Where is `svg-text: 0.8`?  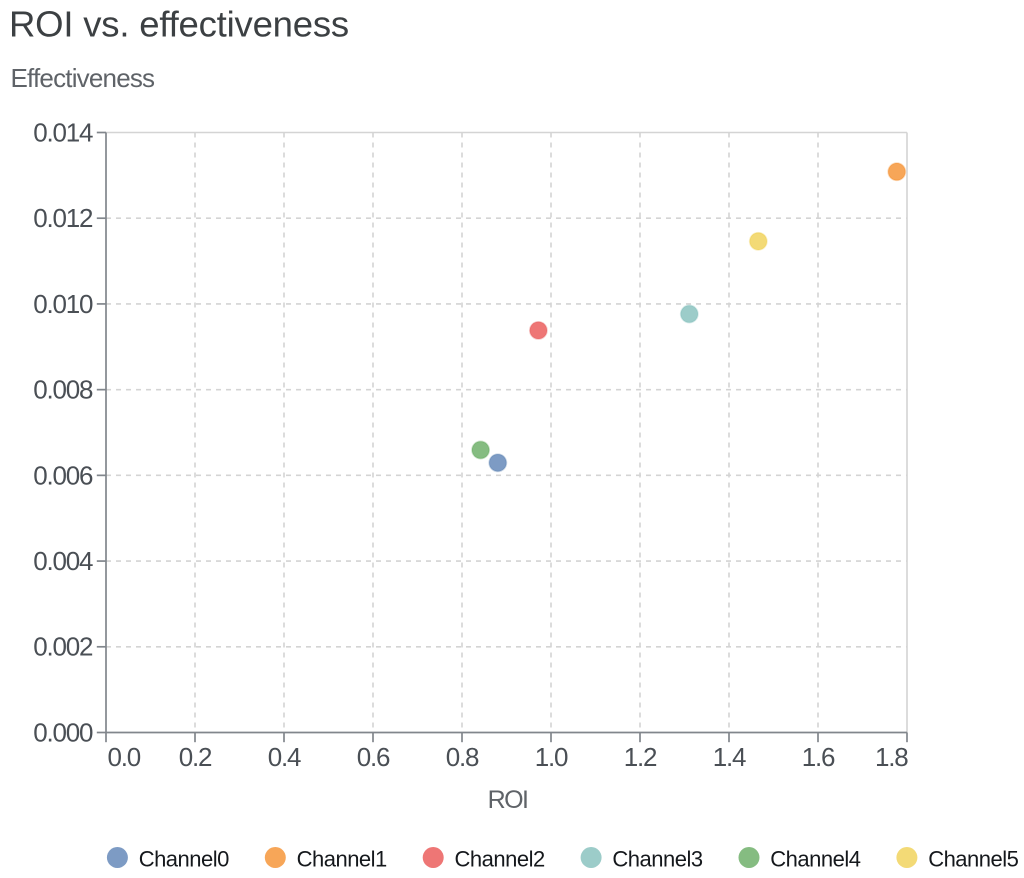
svg-text: 0.8 is located at coordinates (462, 757).